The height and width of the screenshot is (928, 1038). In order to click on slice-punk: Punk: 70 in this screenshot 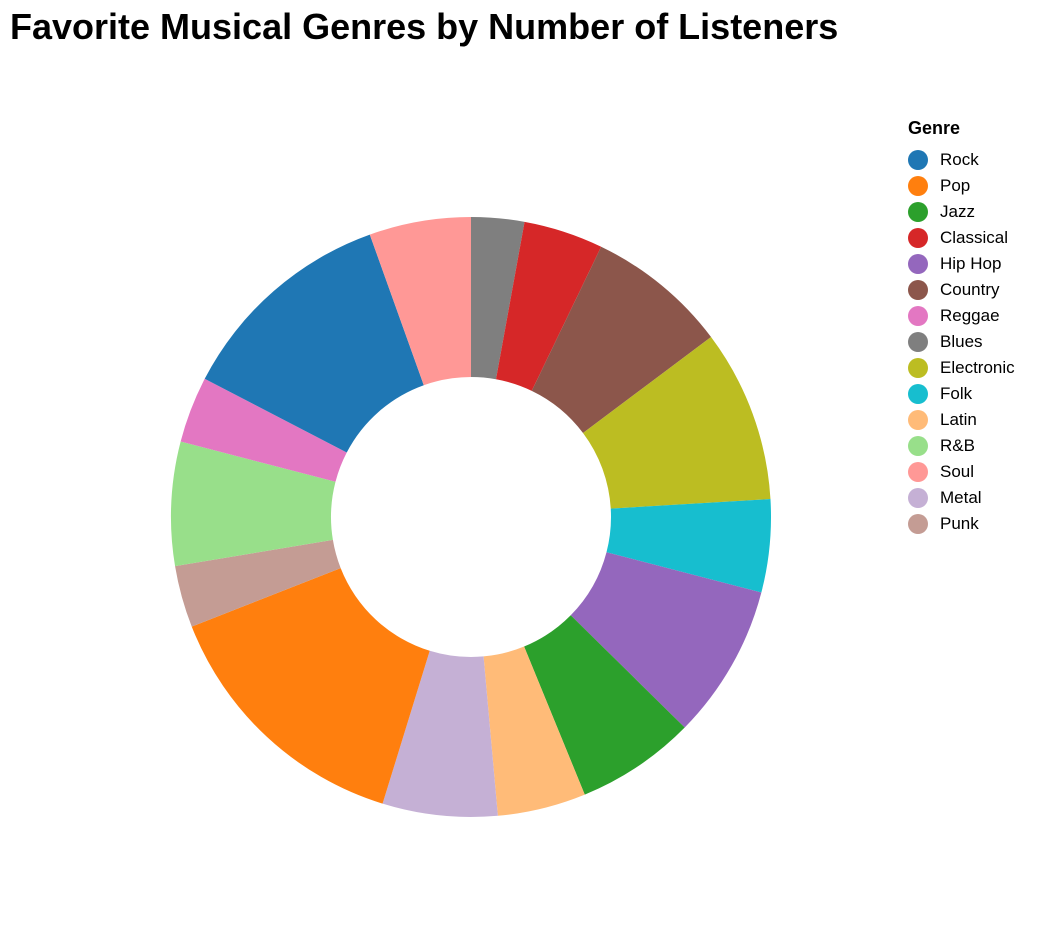, I will do `click(258, 583)`.